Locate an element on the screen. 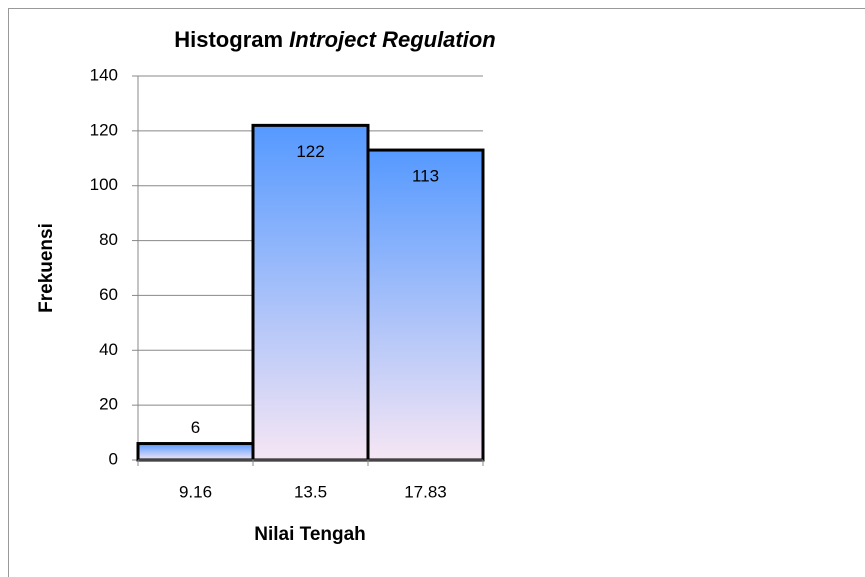 This screenshot has width=865, height=577. data-label: 113 is located at coordinates (425, 176).